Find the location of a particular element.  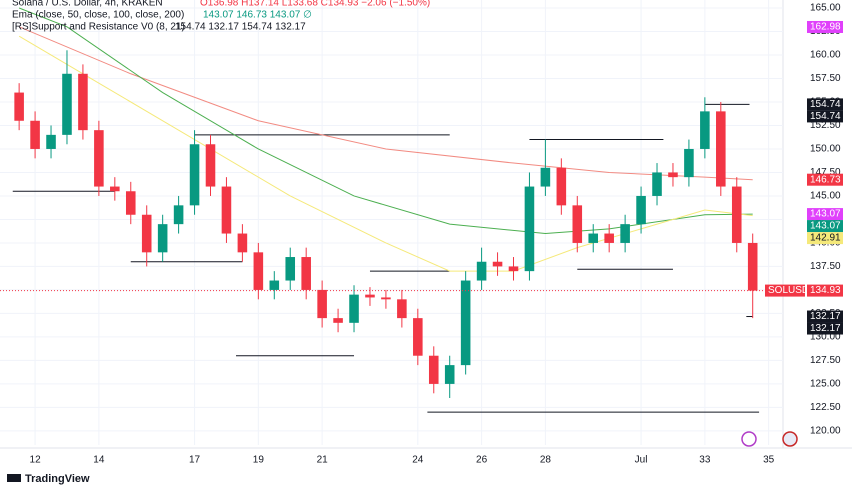

x-tick-label: 28 is located at coordinates (546, 460).